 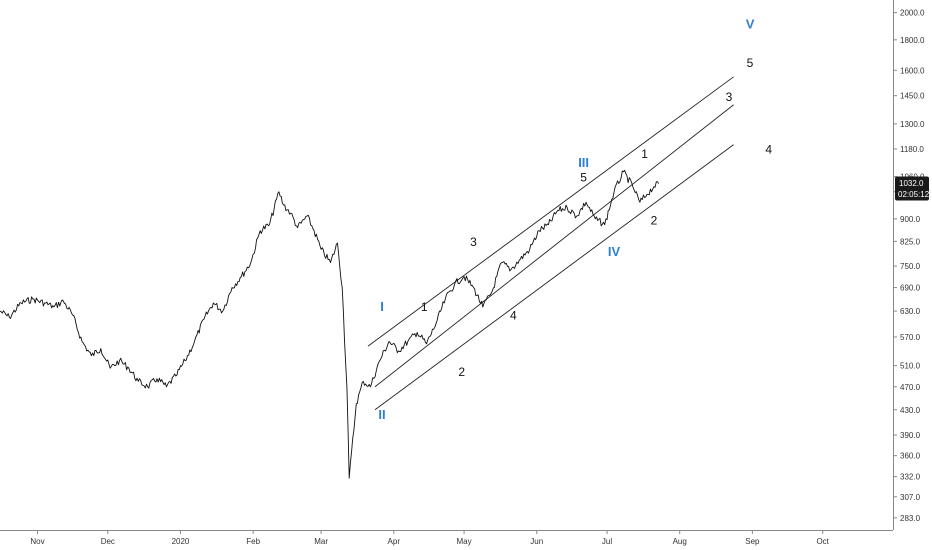 I want to click on y-tick-label-5: 430.0, so click(x=910, y=410).